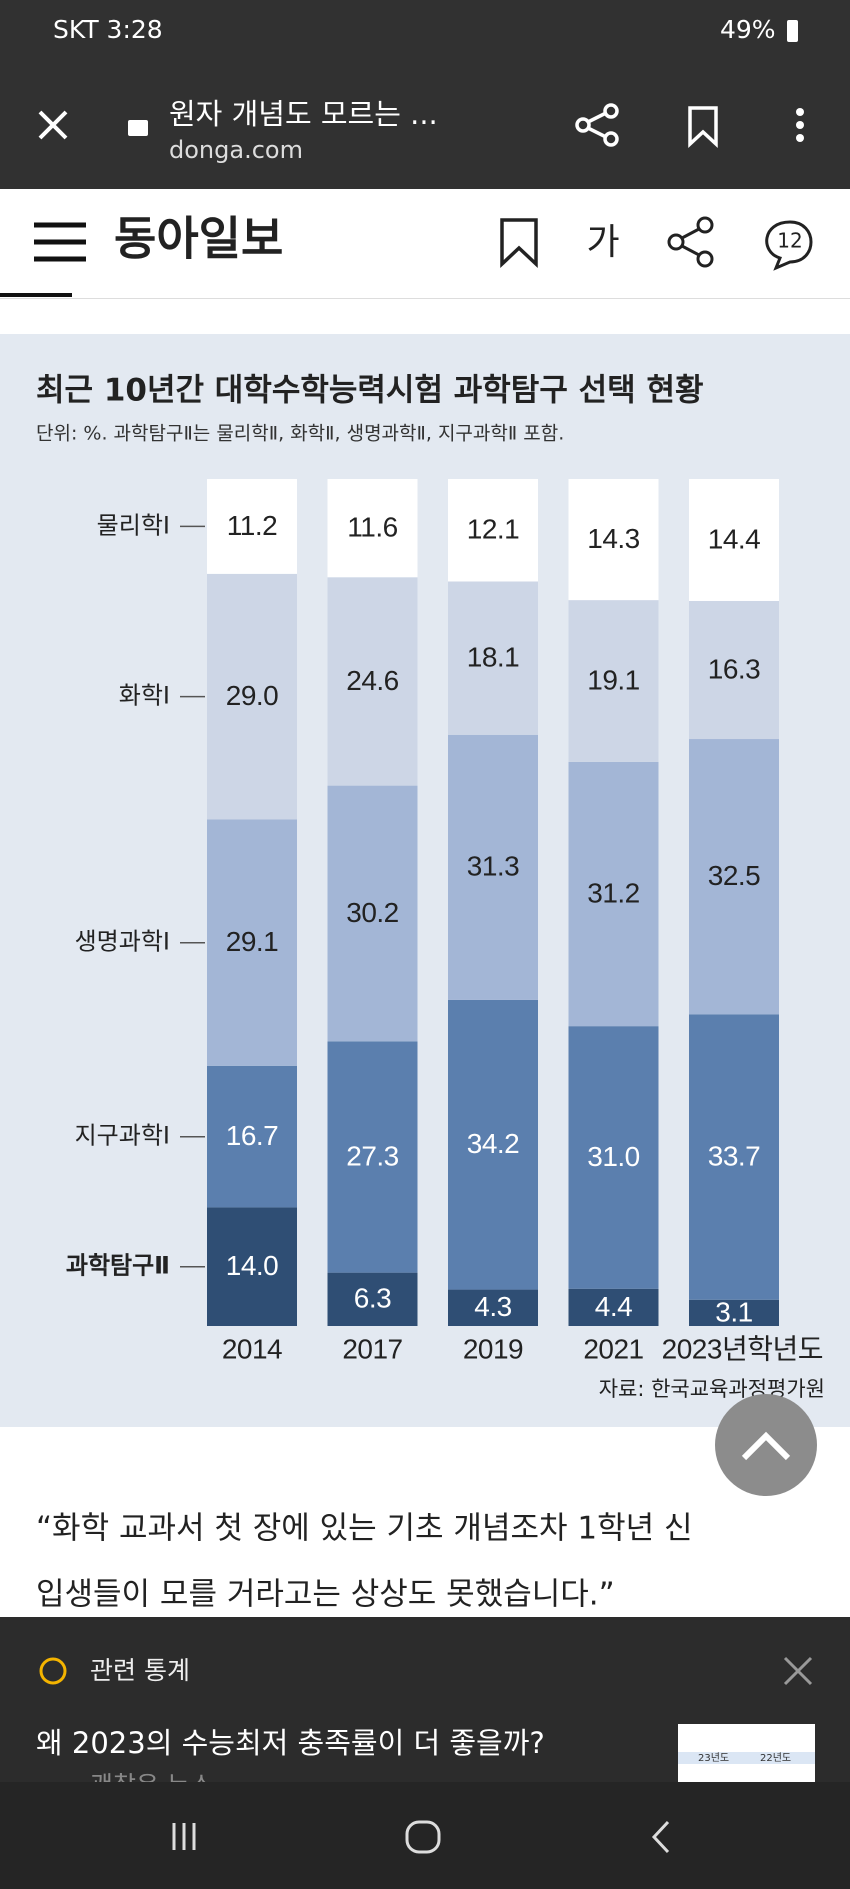 The image size is (850, 1889). What do you see at coordinates (798, 1671) in the screenshot?
I see `close-related` at bounding box center [798, 1671].